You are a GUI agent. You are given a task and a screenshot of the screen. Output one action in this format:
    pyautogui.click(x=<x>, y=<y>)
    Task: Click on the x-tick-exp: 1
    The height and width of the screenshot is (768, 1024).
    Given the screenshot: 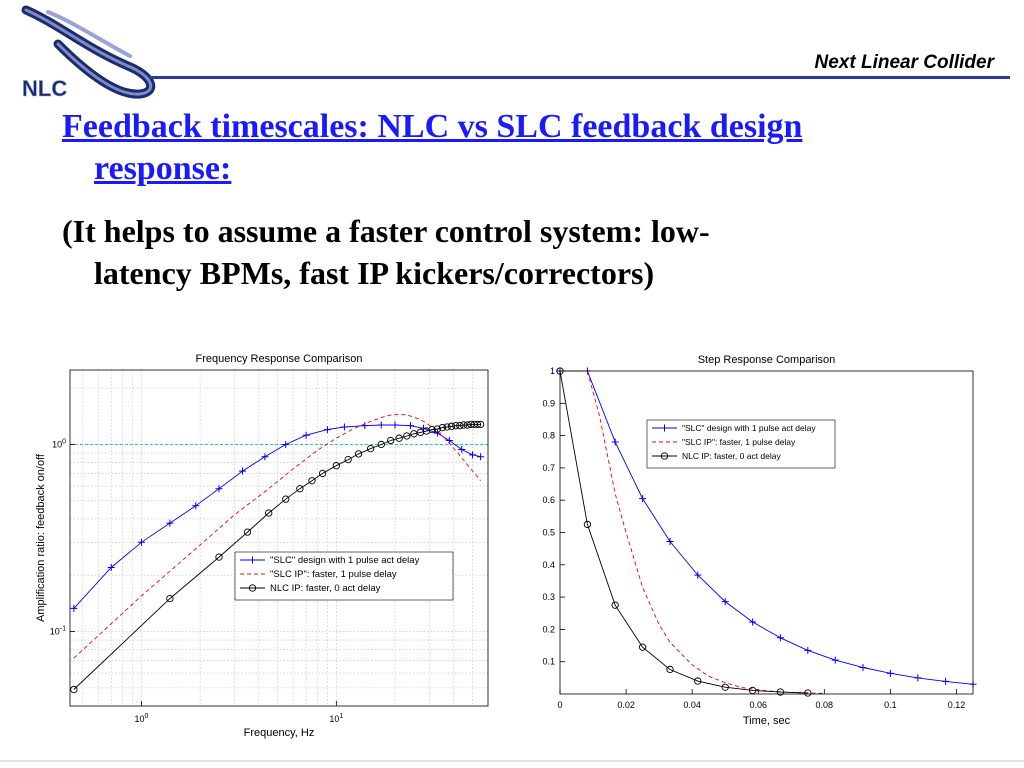 What is the action you would take?
    pyautogui.click(x=341, y=716)
    